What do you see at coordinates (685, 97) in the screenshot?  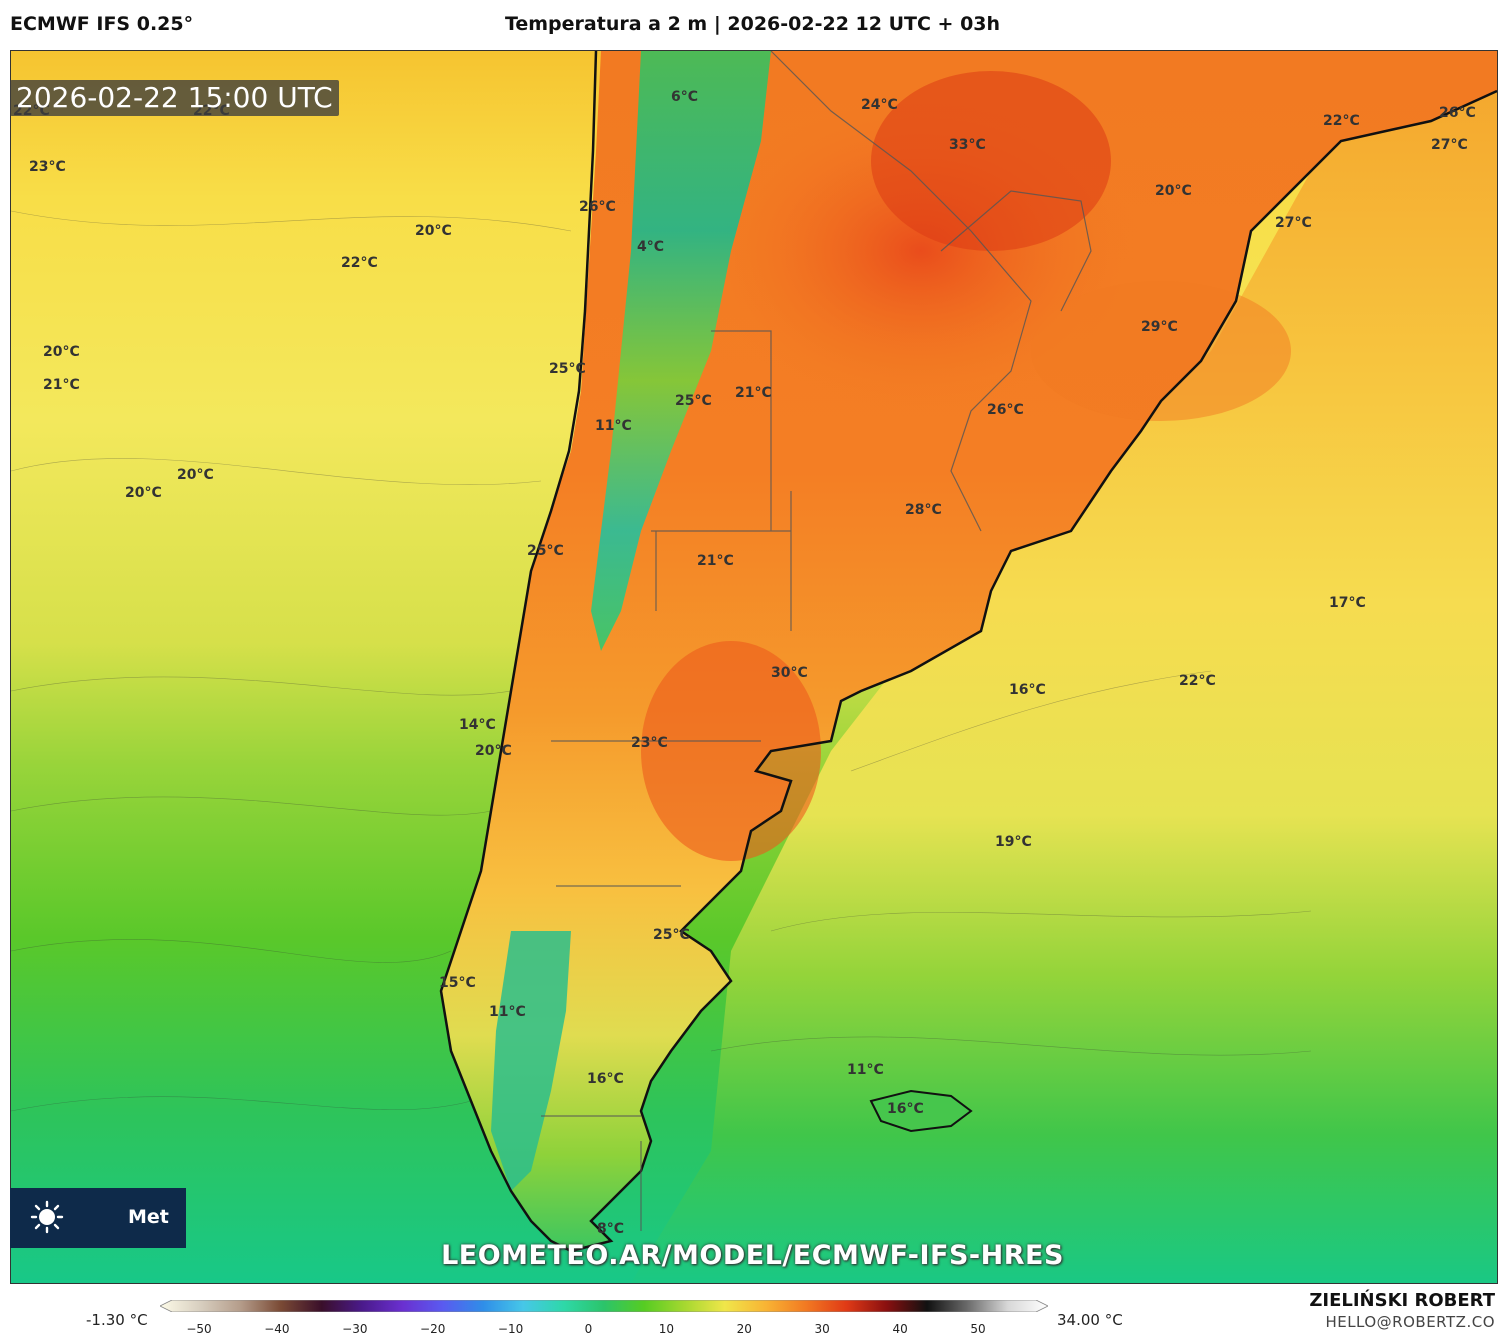 I see `temp-label: 6°C` at bounding box center [685, 97].